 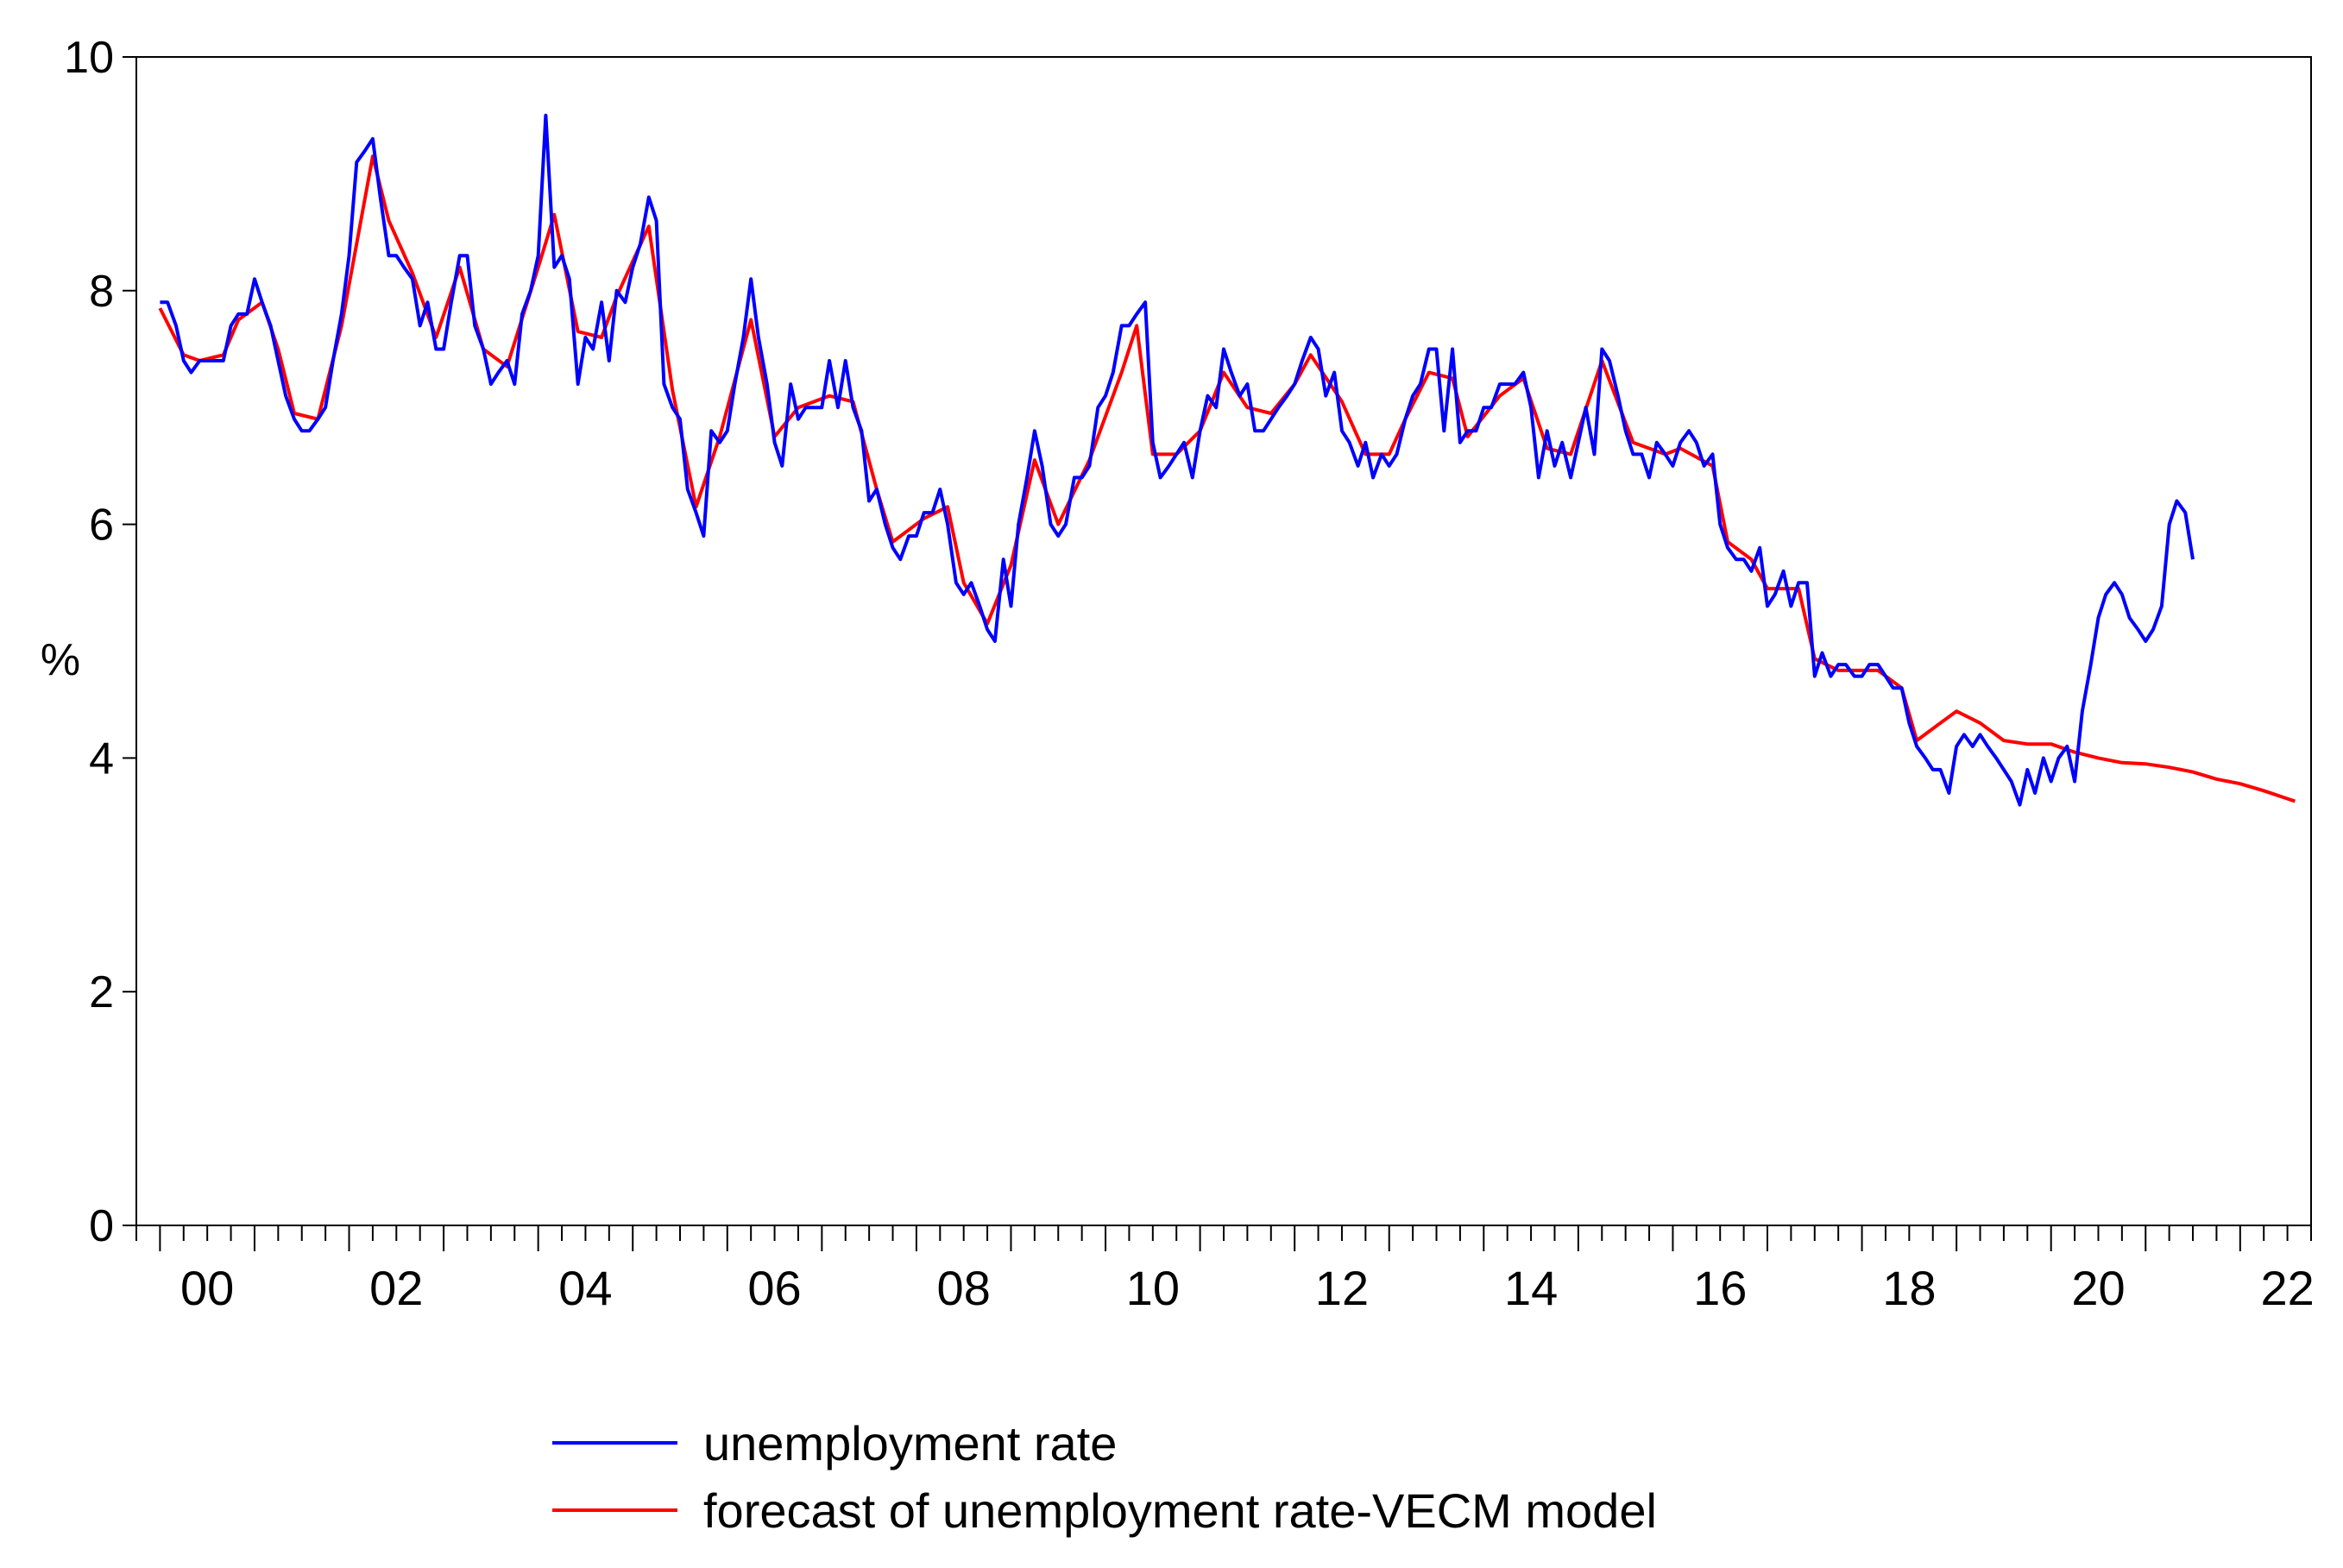 I want to click on y-tick-label: 8, so click(x=101, y=292).